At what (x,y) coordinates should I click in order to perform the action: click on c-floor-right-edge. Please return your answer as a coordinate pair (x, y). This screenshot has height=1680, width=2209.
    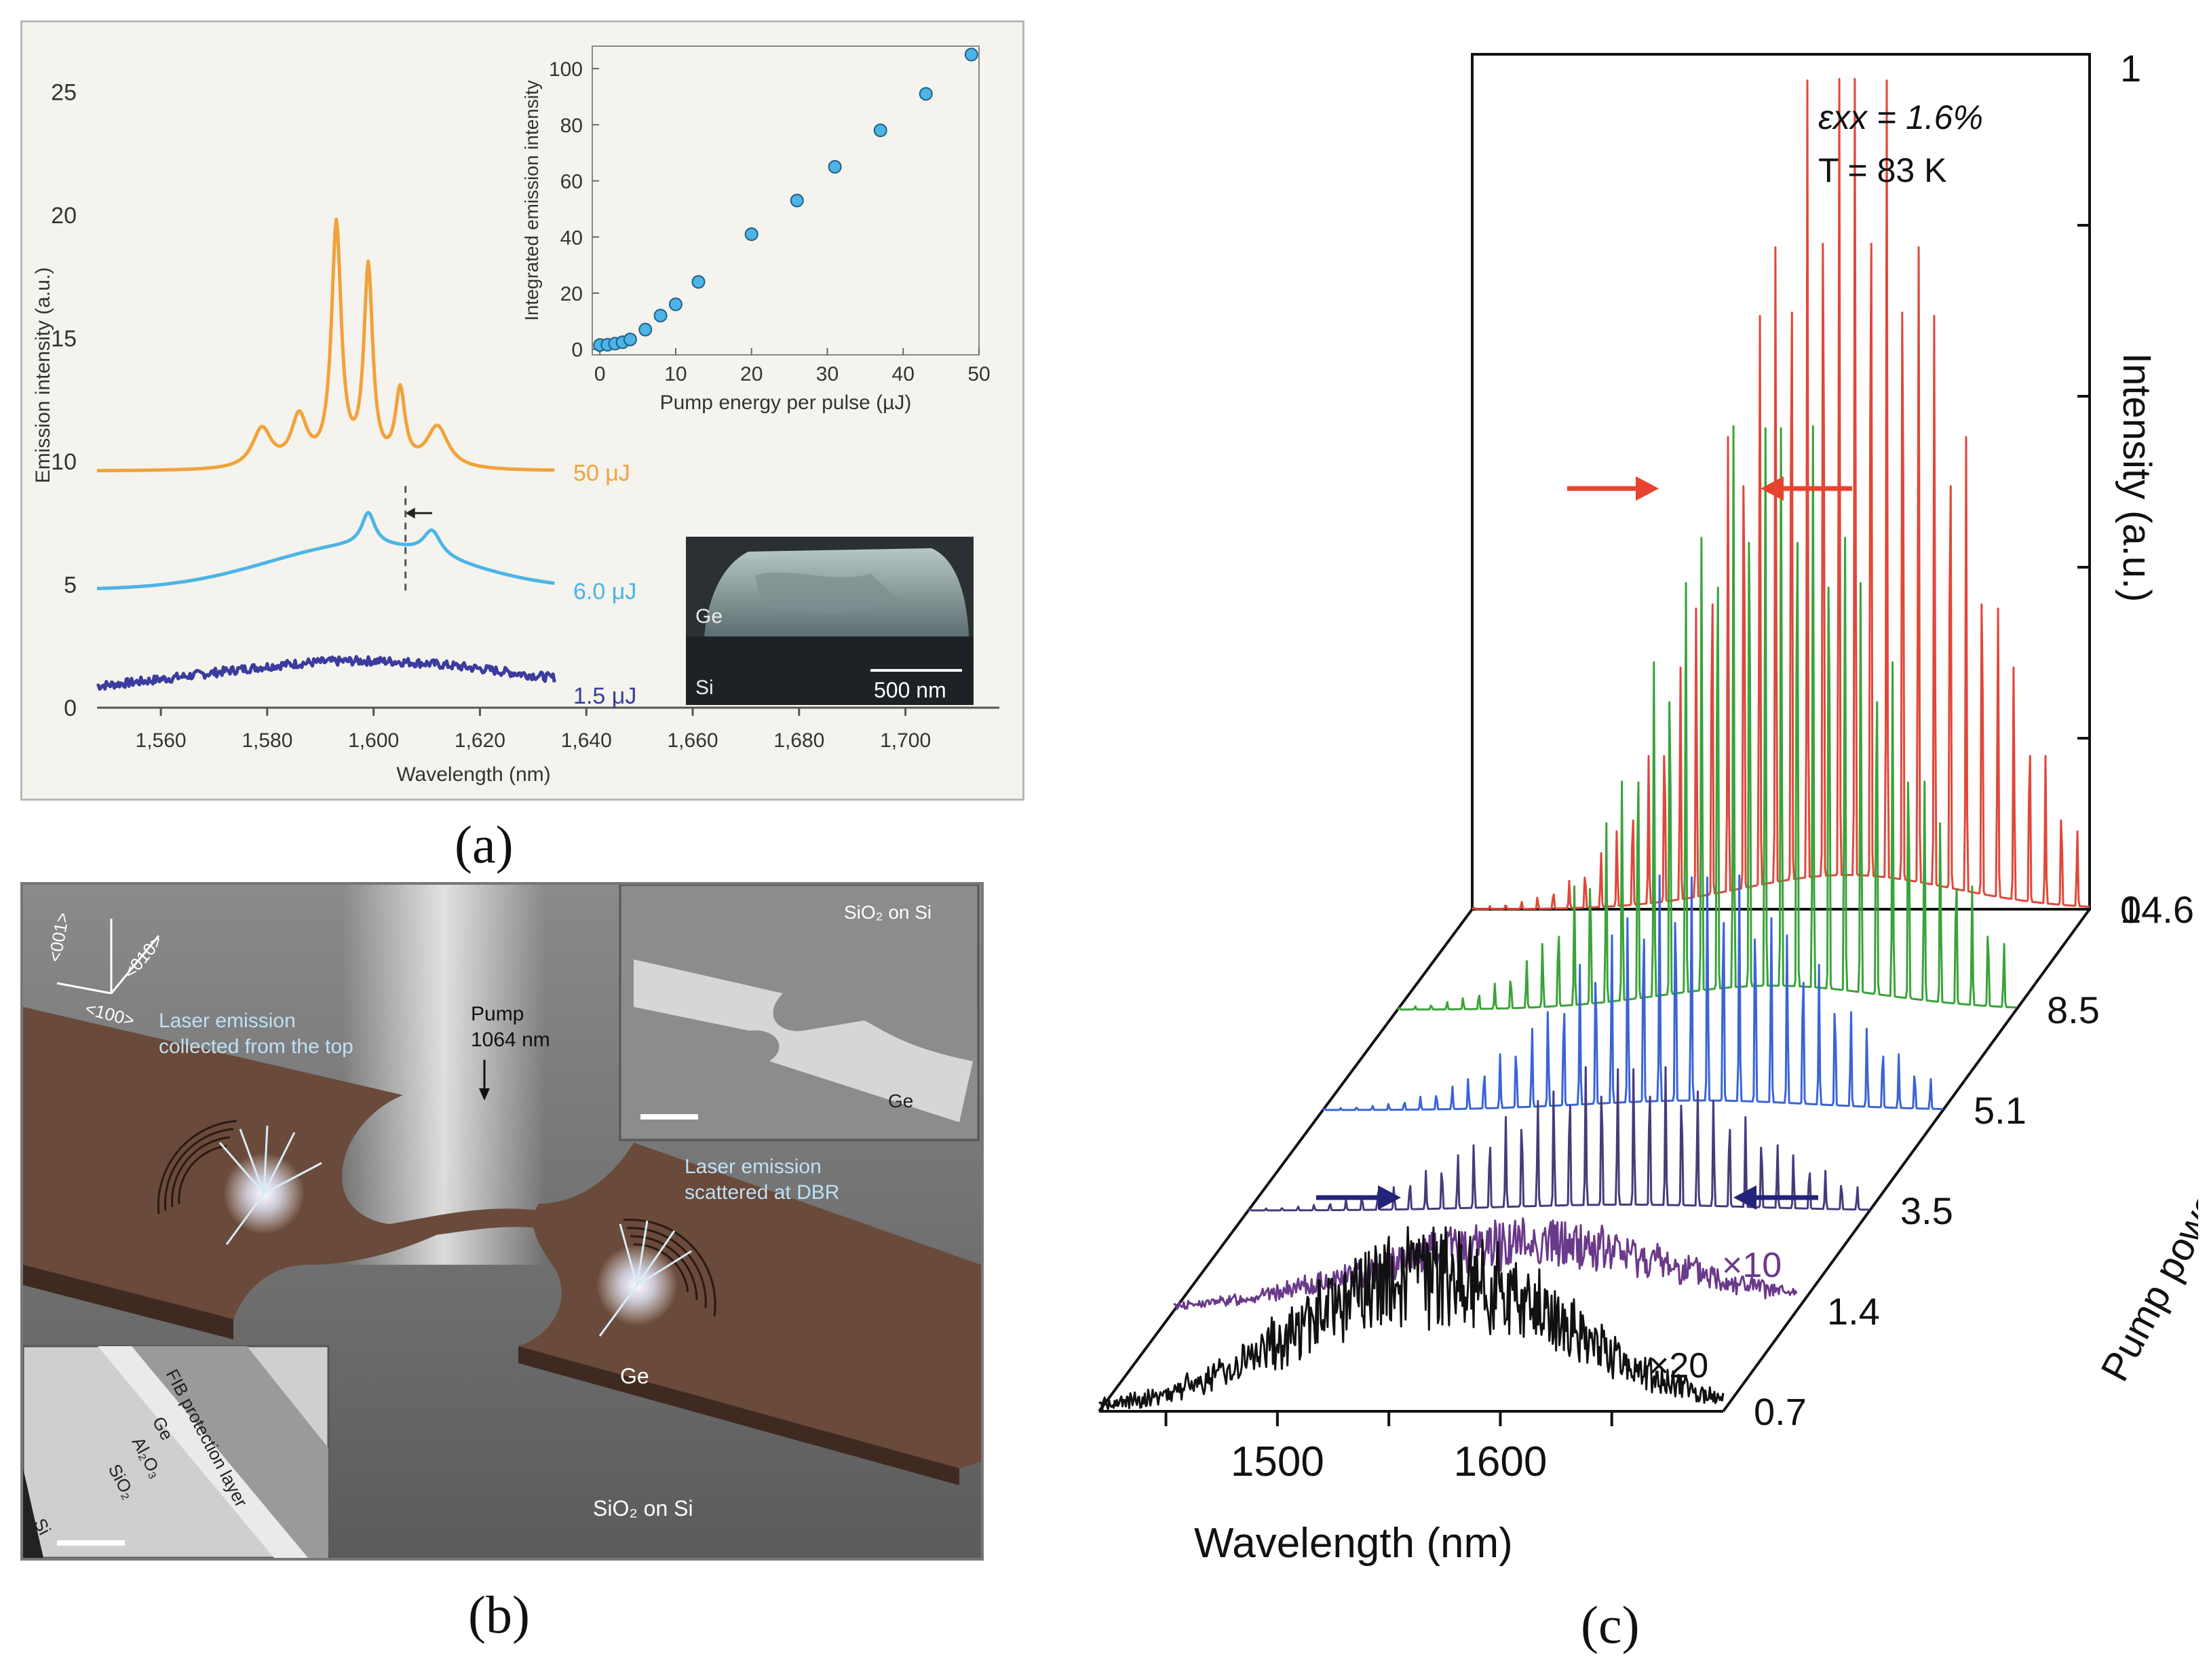
    Looking at the image, I should click on (1906, 1160).